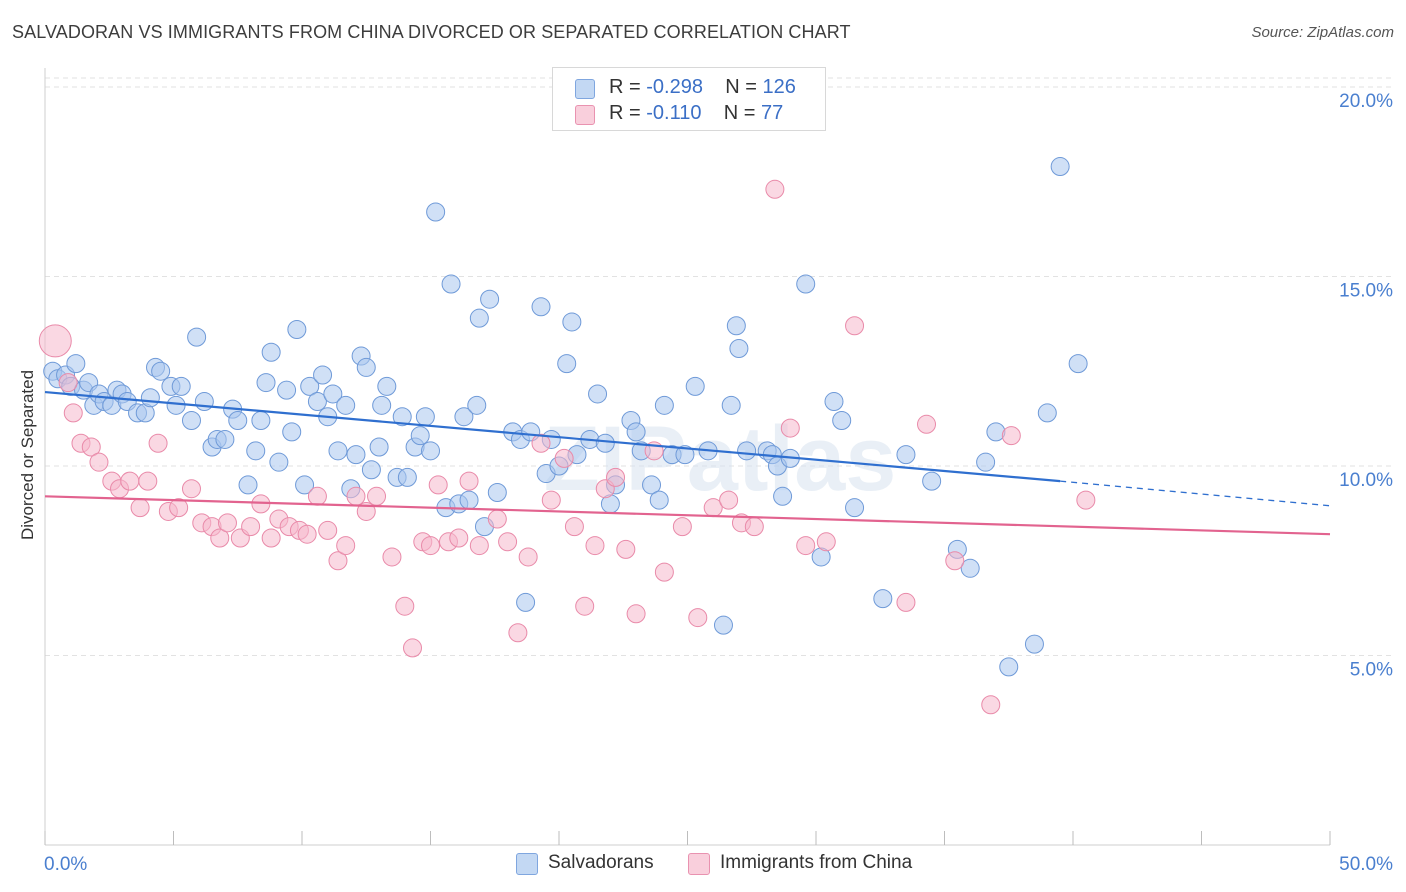  Describe the element at coordinates (1322, 32) in the screenshot. I see `source-label: Source: ZipAtlas.com` at that location.